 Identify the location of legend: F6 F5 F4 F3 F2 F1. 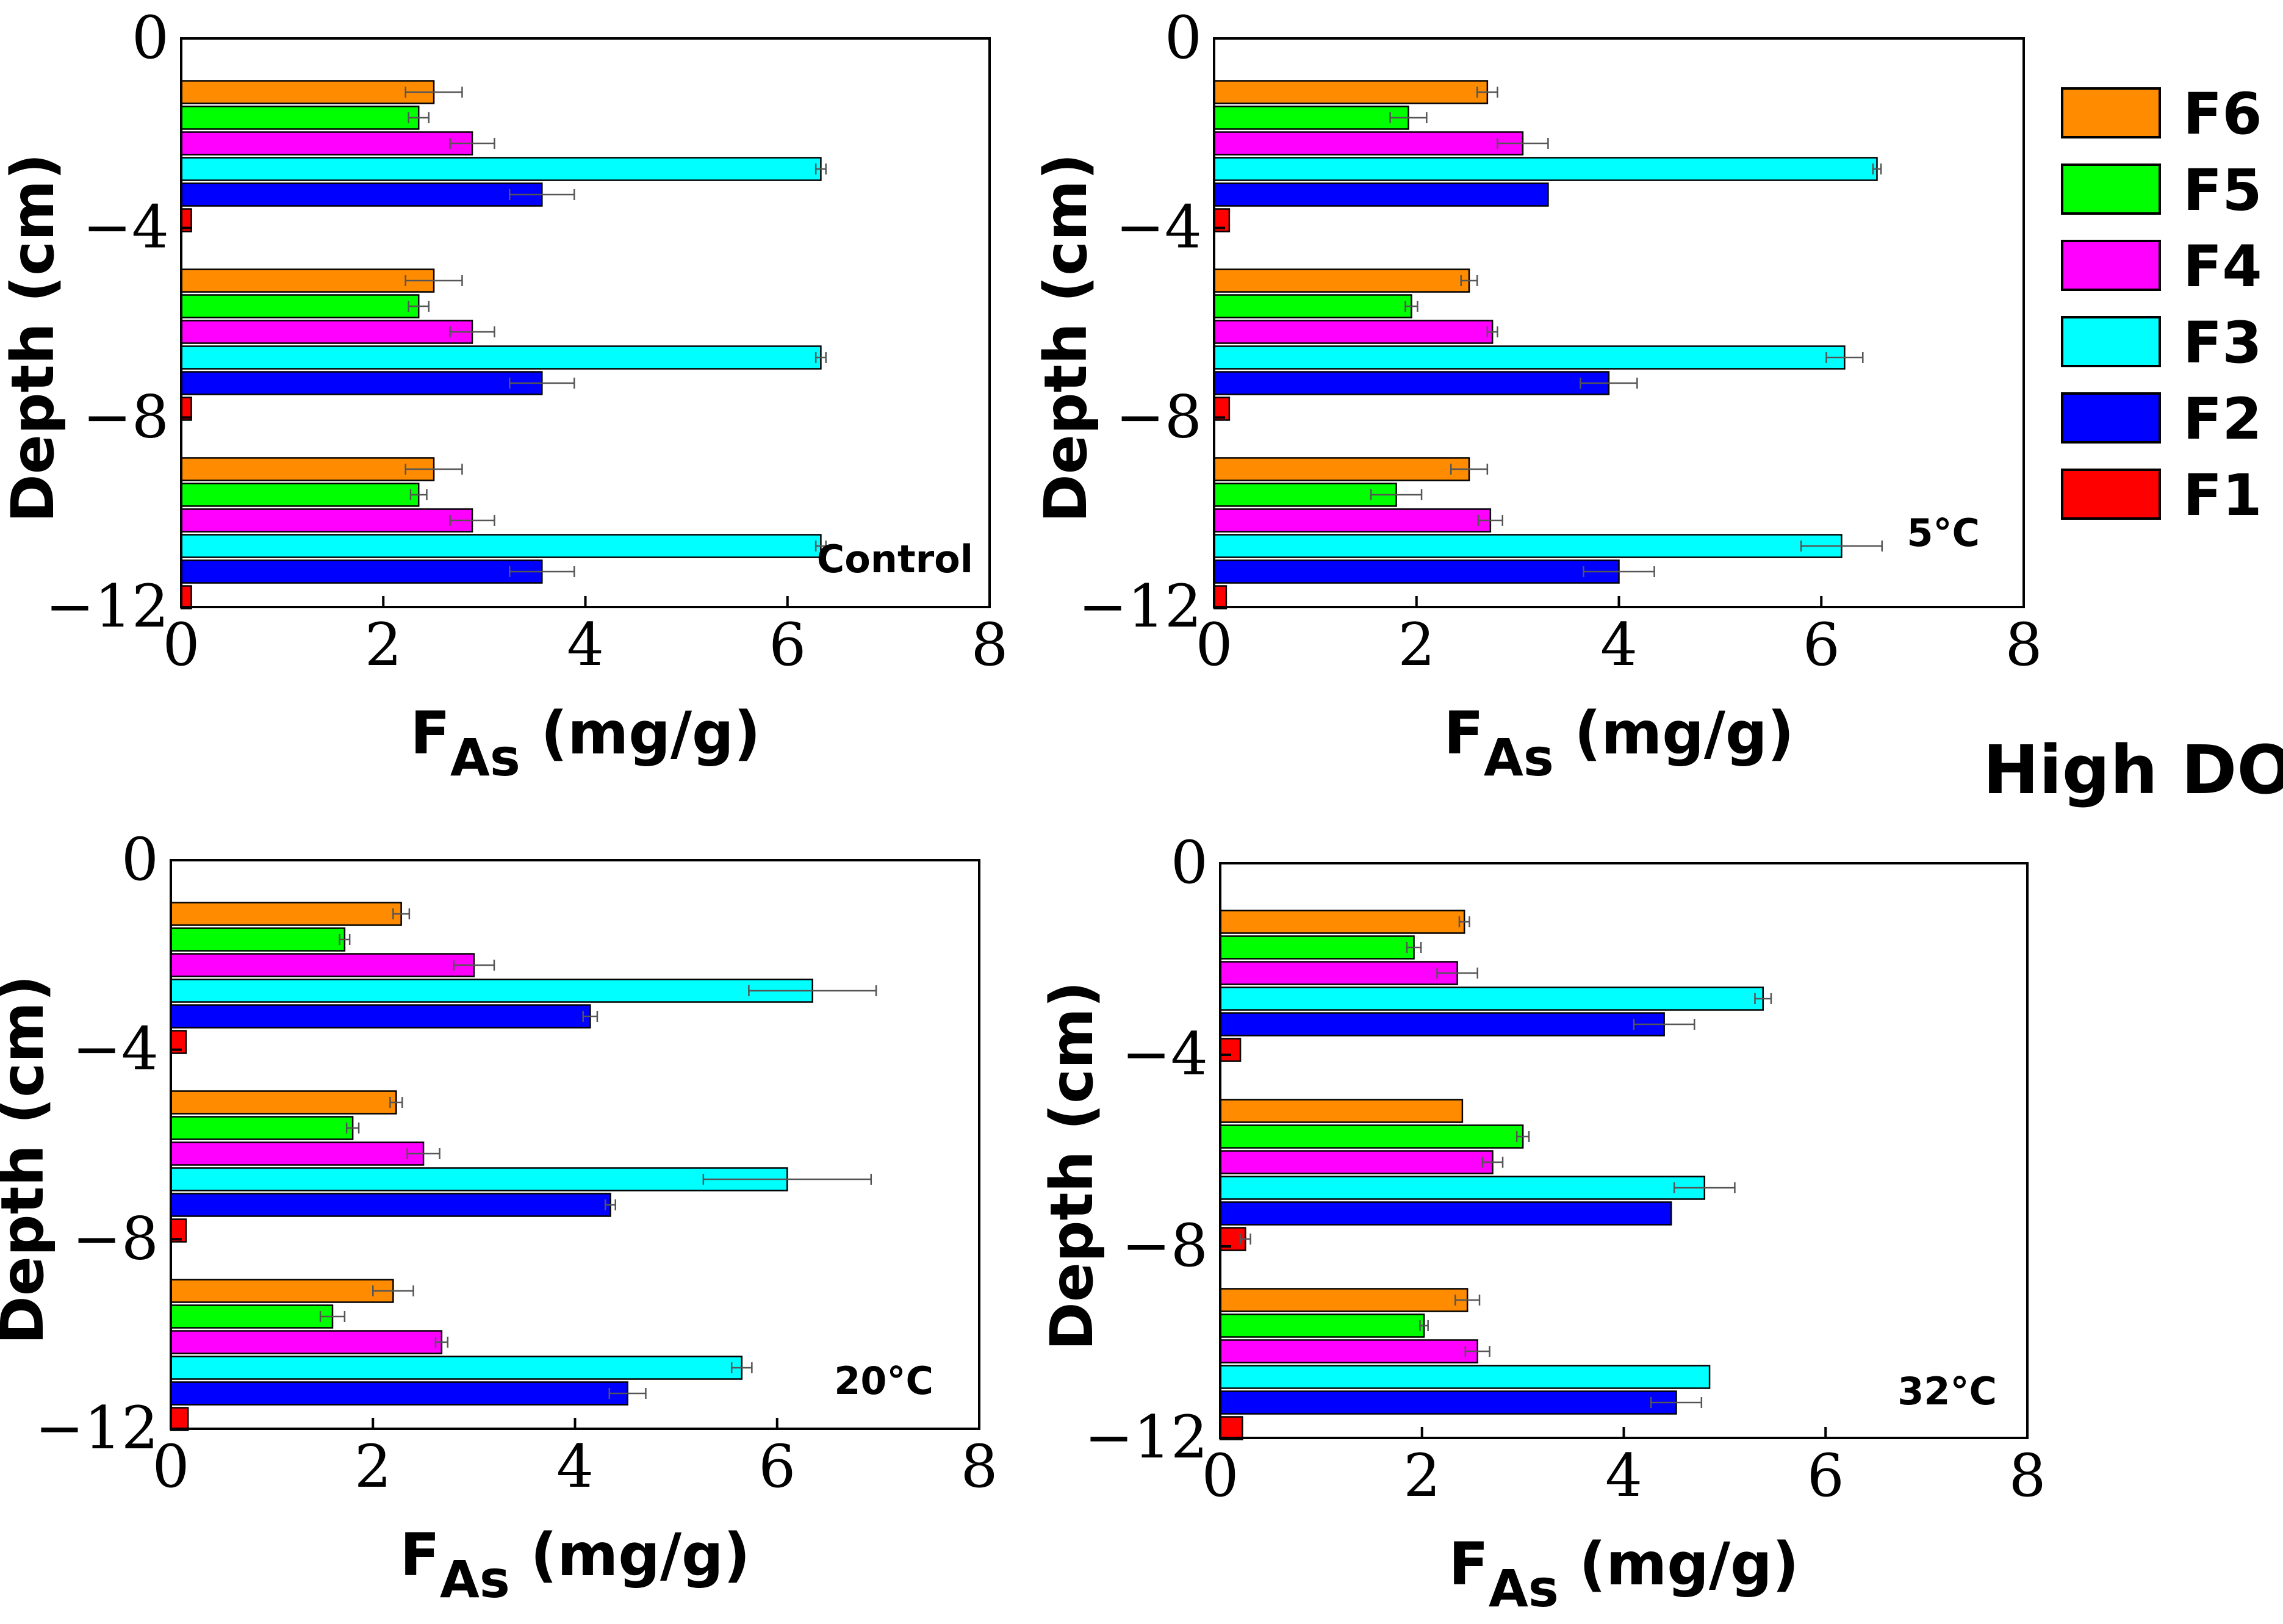
(2161, 305).